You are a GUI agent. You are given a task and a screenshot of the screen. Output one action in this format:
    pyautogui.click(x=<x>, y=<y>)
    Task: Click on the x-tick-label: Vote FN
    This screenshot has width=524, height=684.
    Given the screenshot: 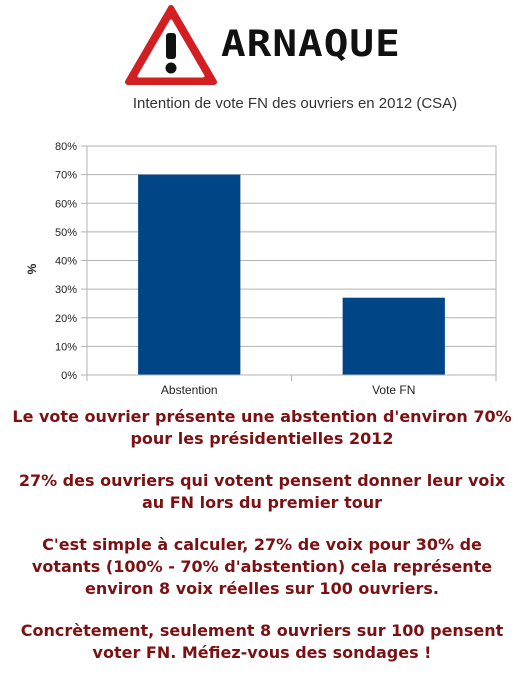 What is the action you would take?
    pyautogui.click(x=393, y=390)
    